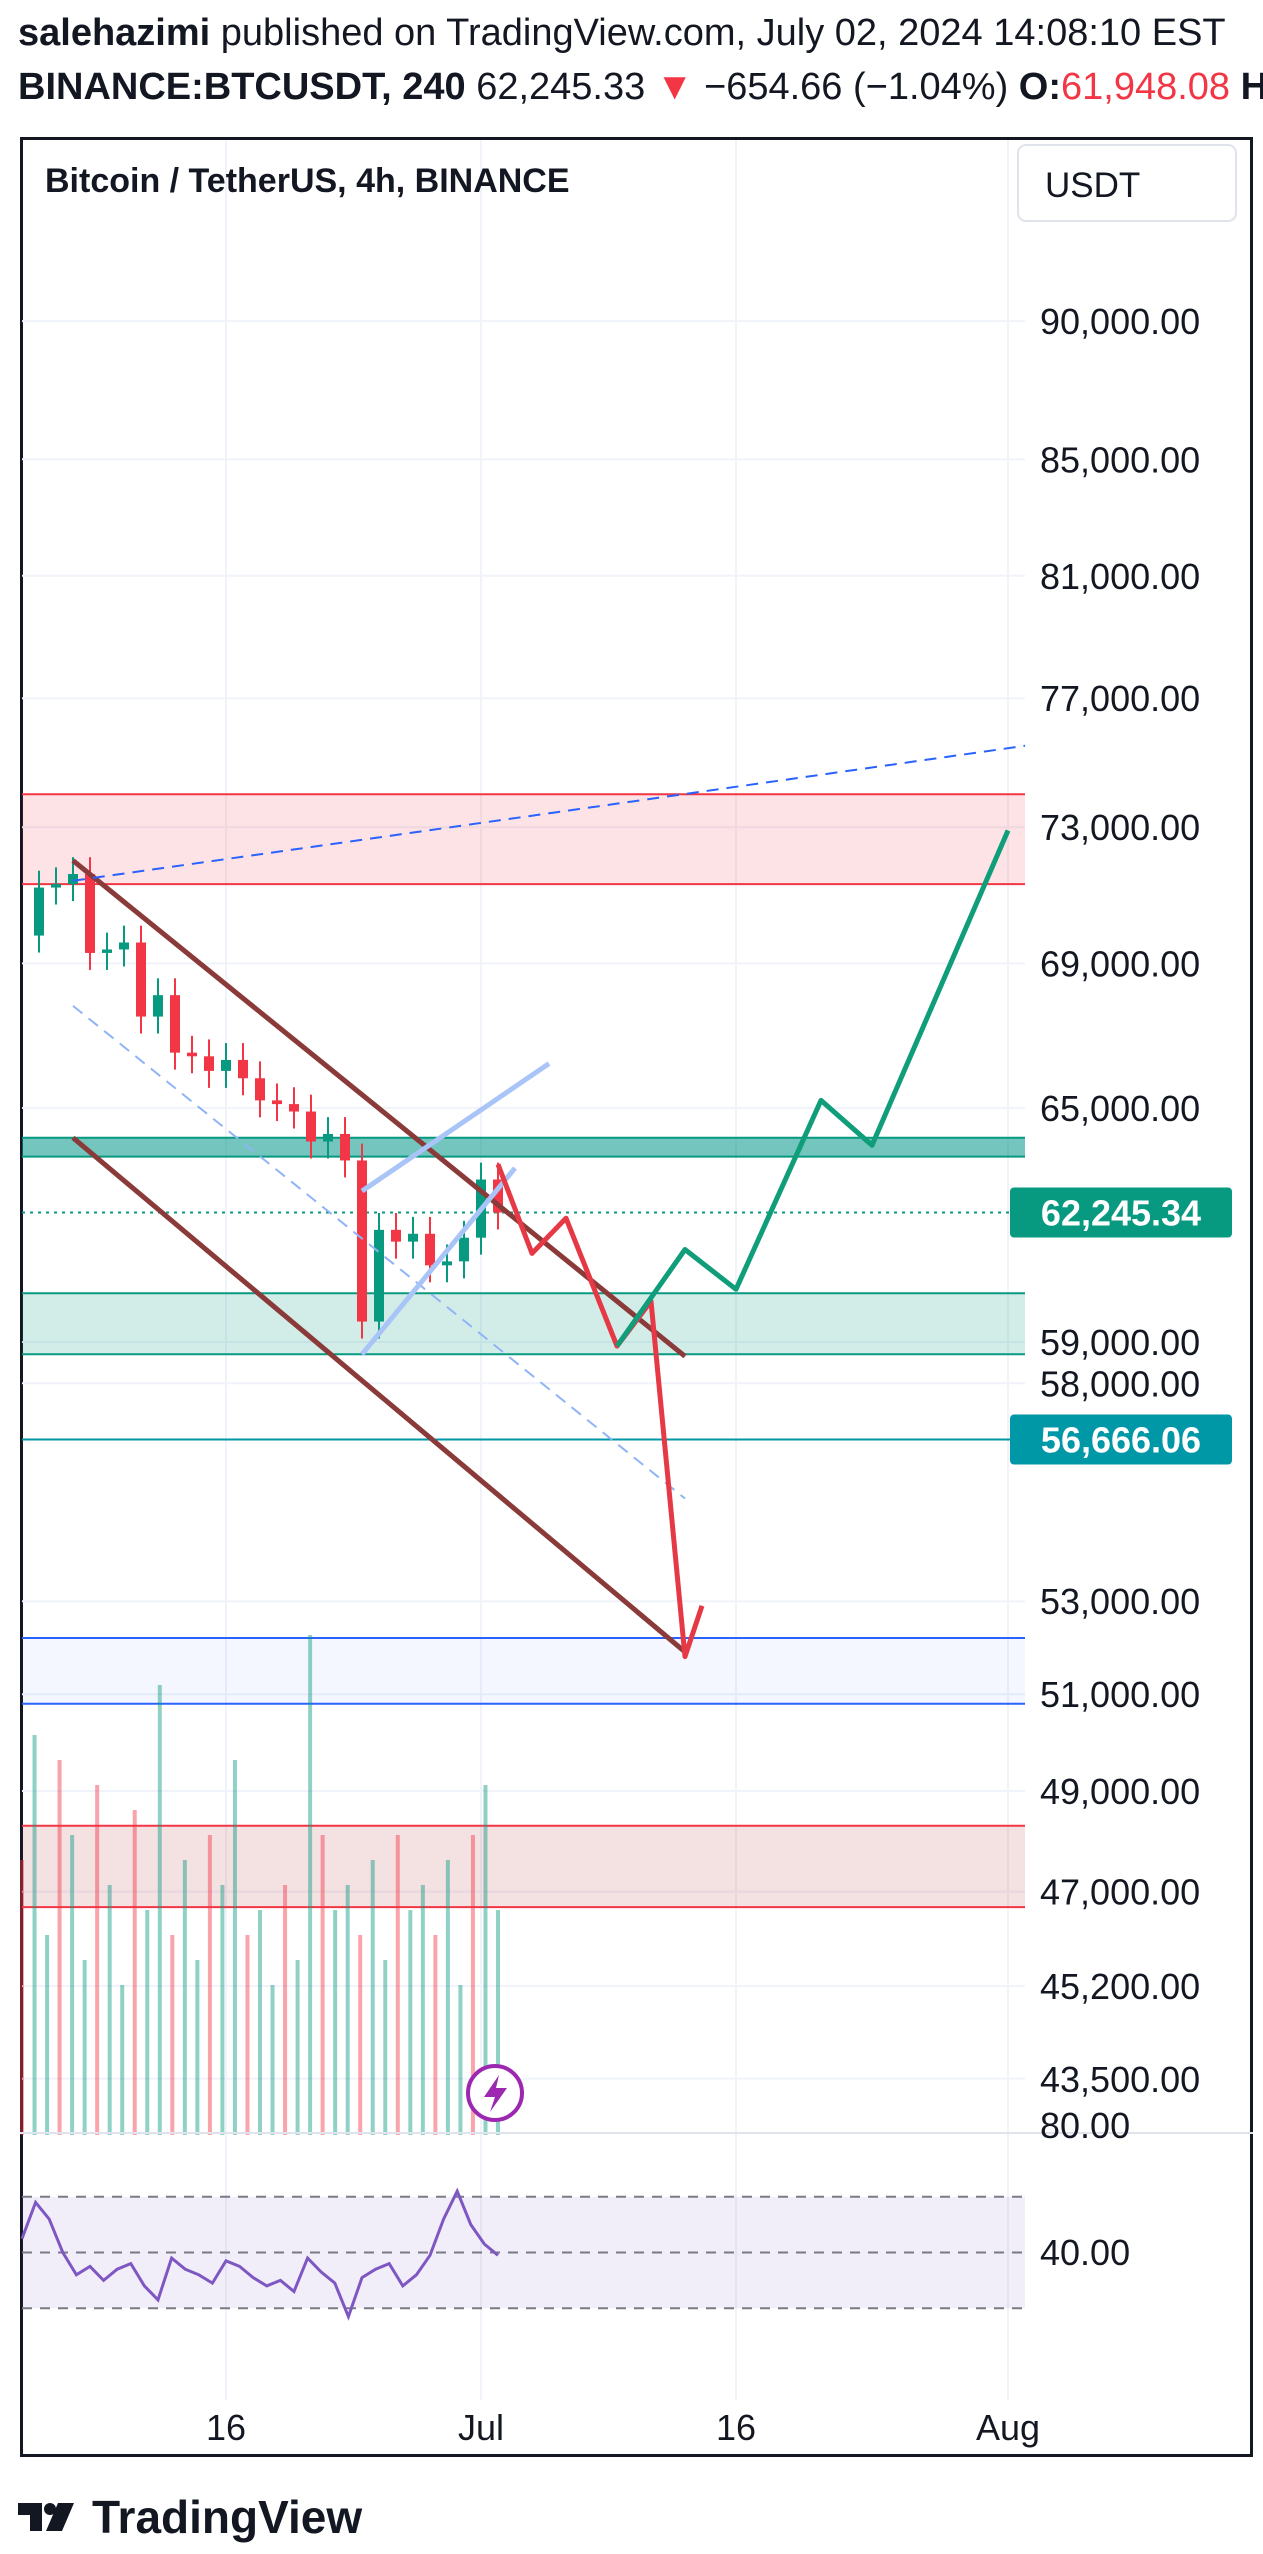 The image size is (1263, 2554). What do you see at coordinates (495, 2093) in the screenshot?
I see `alert-icon` at bounding box center [495, 2093].